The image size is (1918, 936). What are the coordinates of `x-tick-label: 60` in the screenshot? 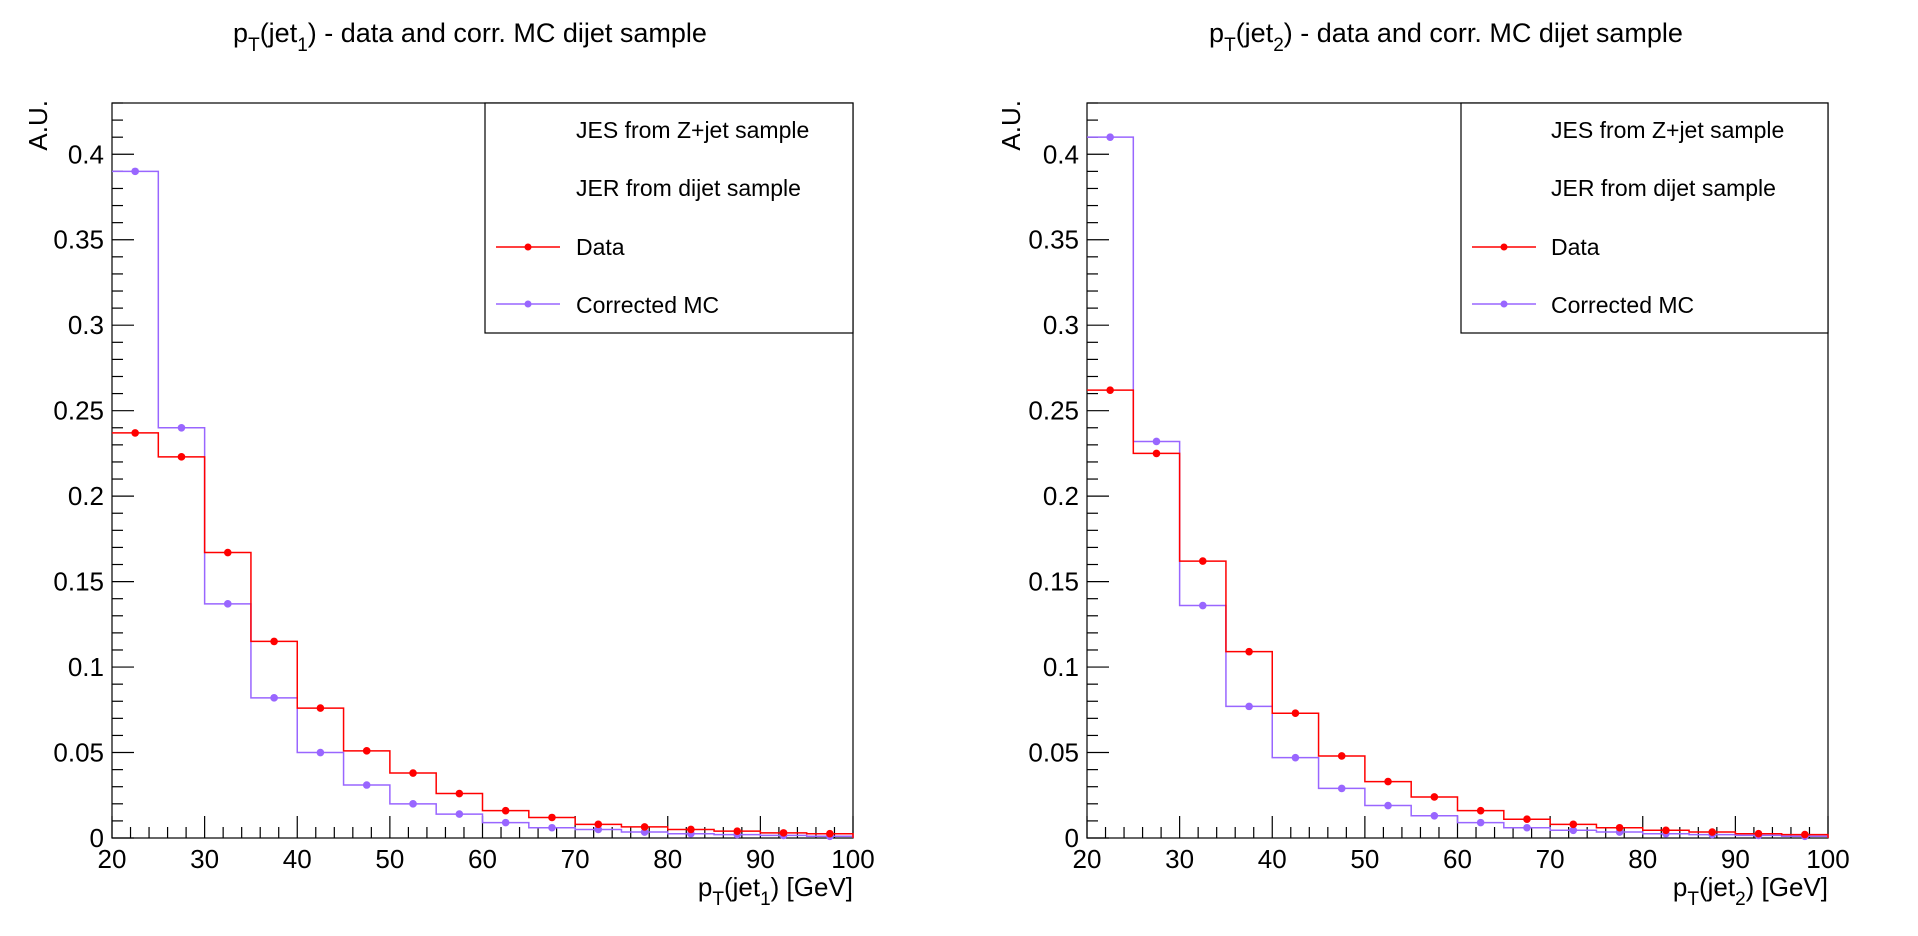 It's located at (482, 859).